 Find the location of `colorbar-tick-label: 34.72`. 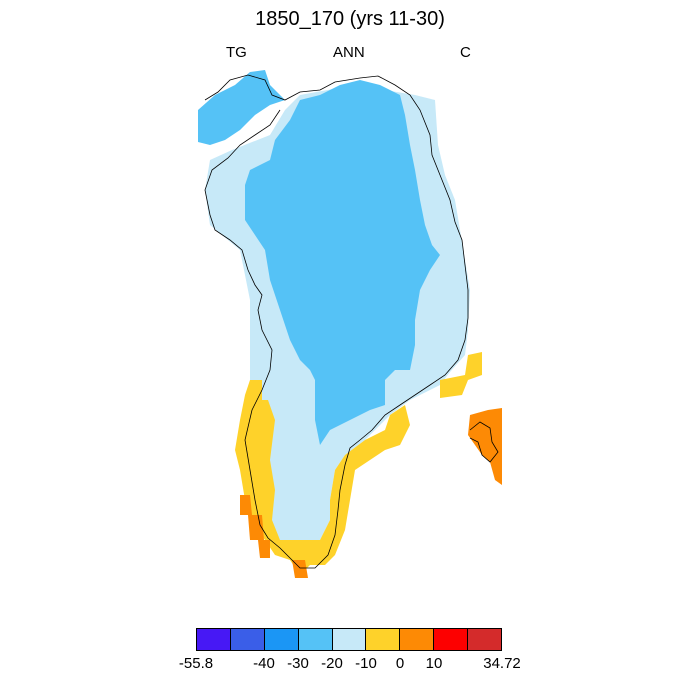

colorbar-tick-label: 34.72 is located at coordinates (502, 663).